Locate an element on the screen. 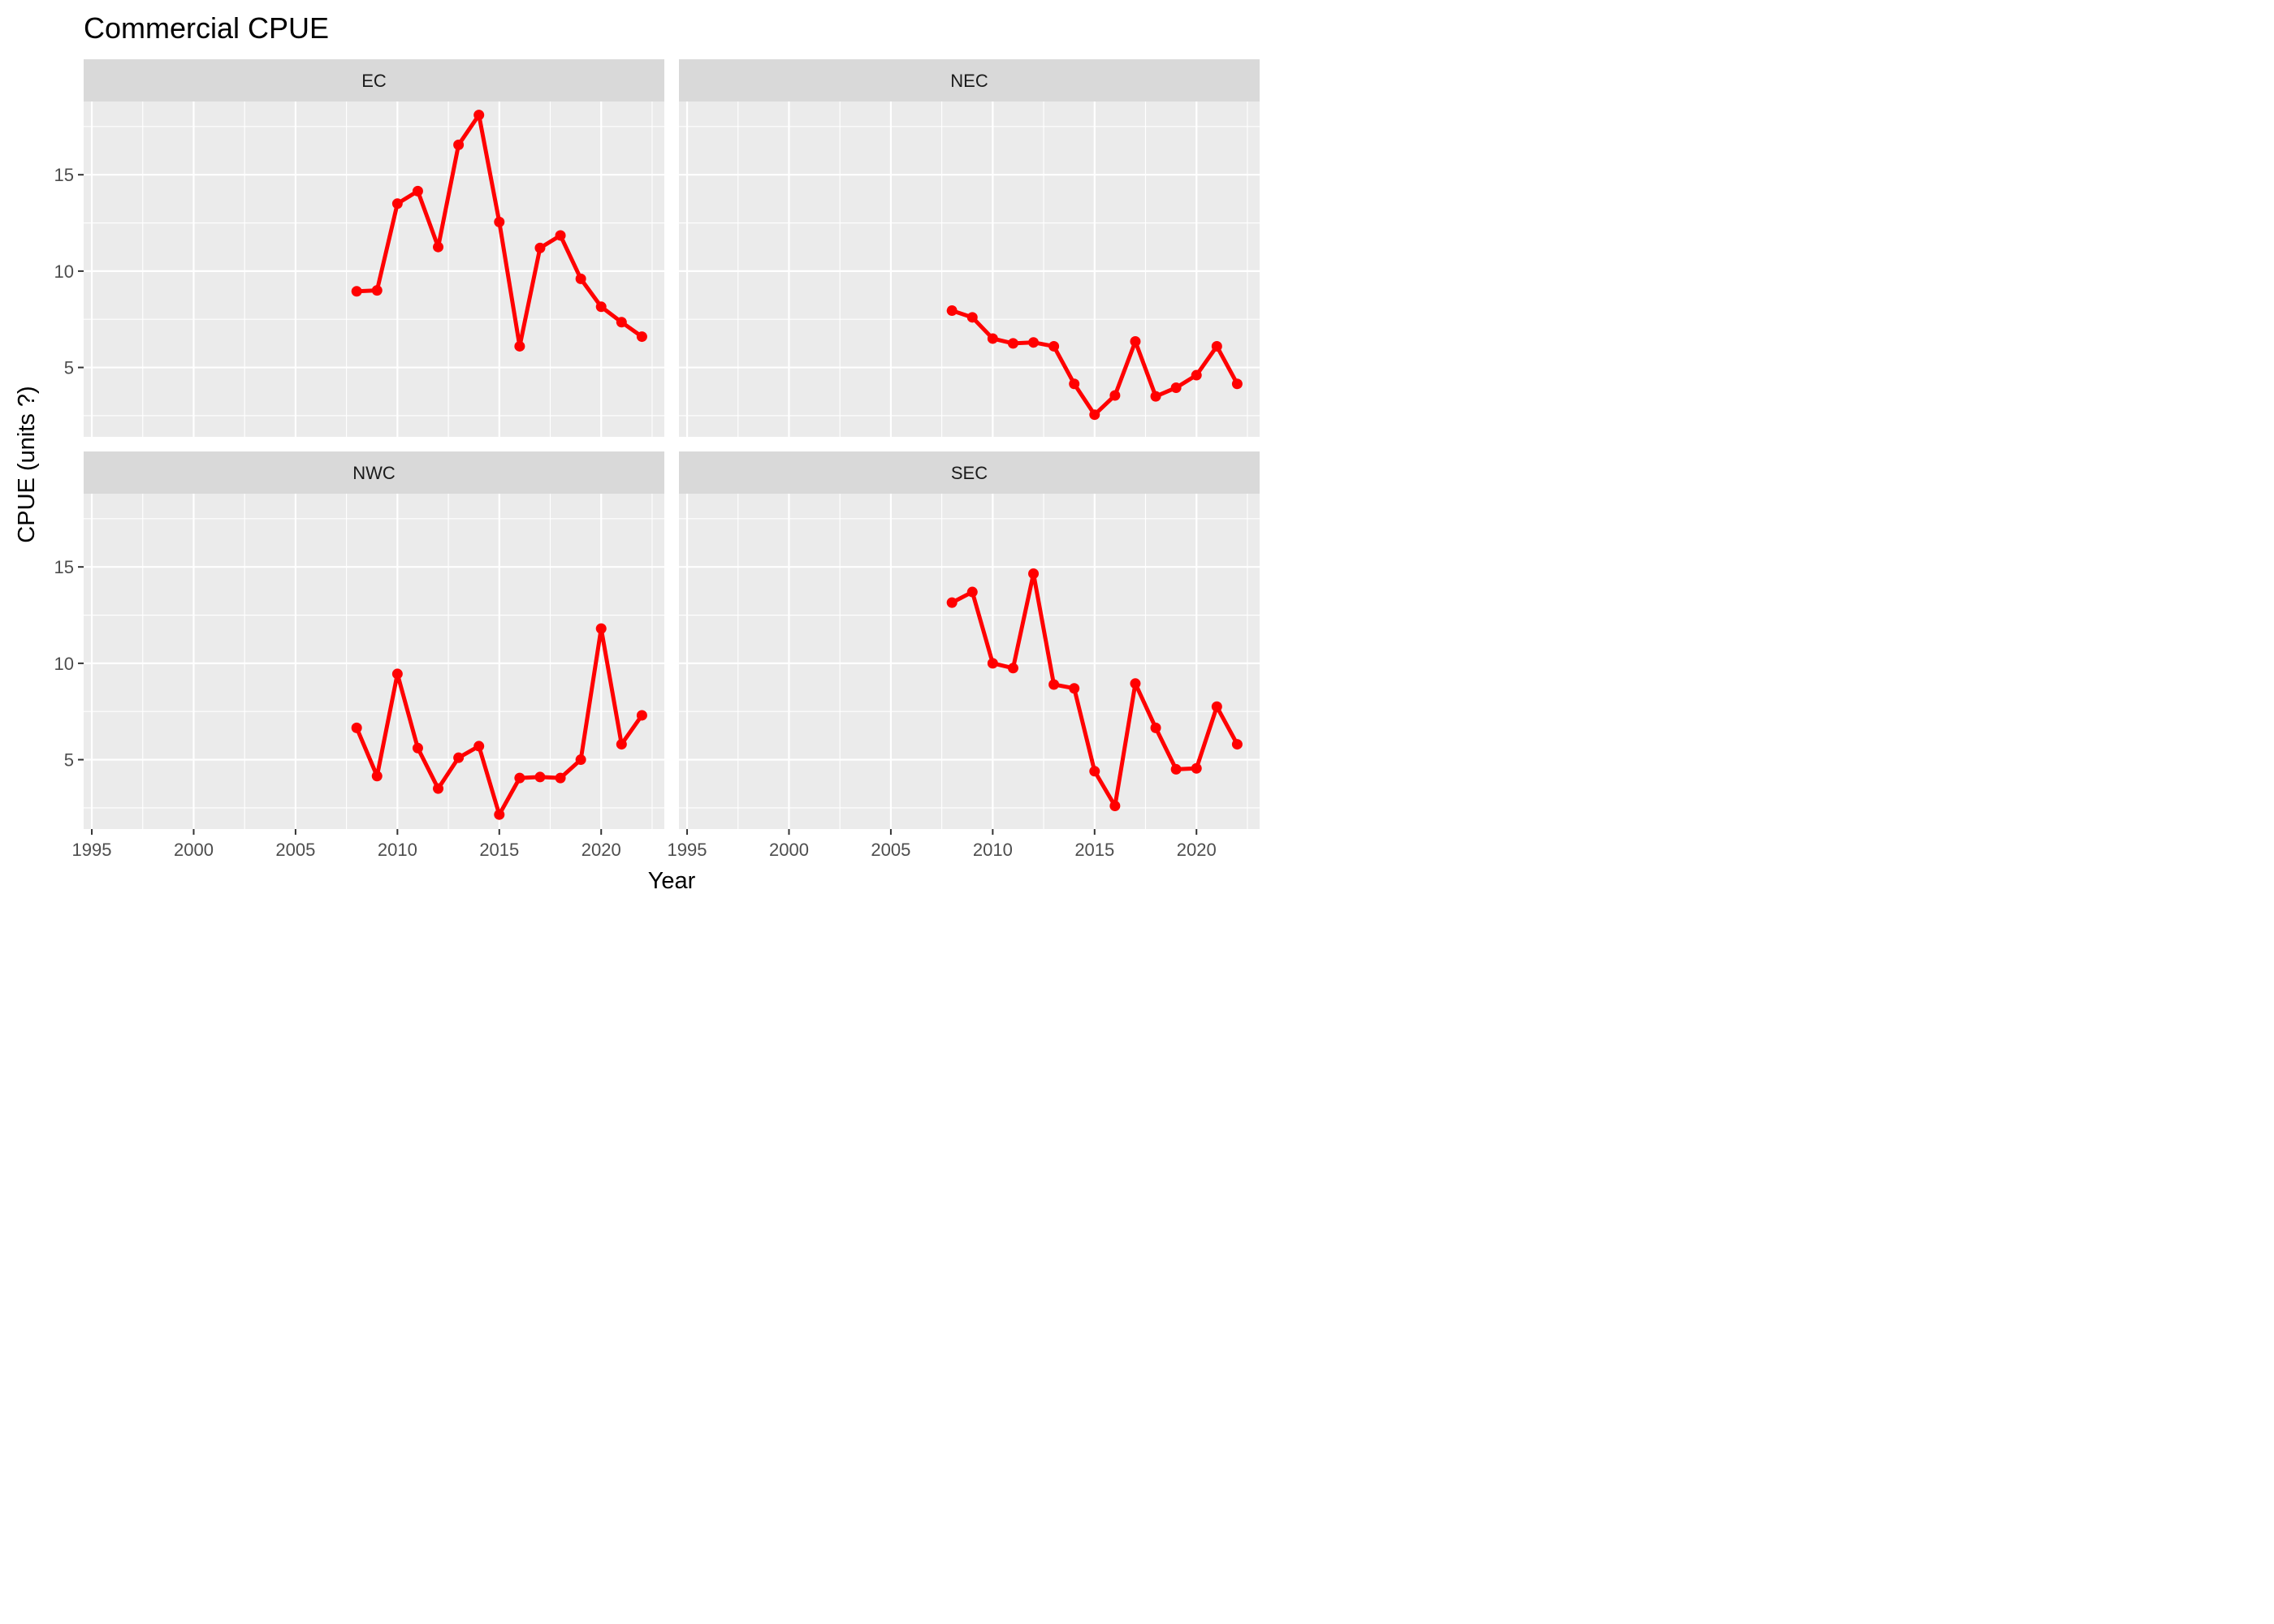 The image size is (2274, 1624). data-point-nwc-2013 is located at coordinates (459, 758).